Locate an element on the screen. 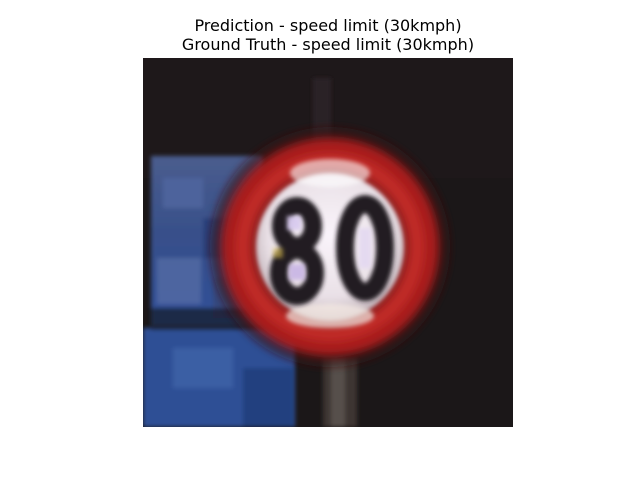  digit-highlights is located at coordinates (322, 248).